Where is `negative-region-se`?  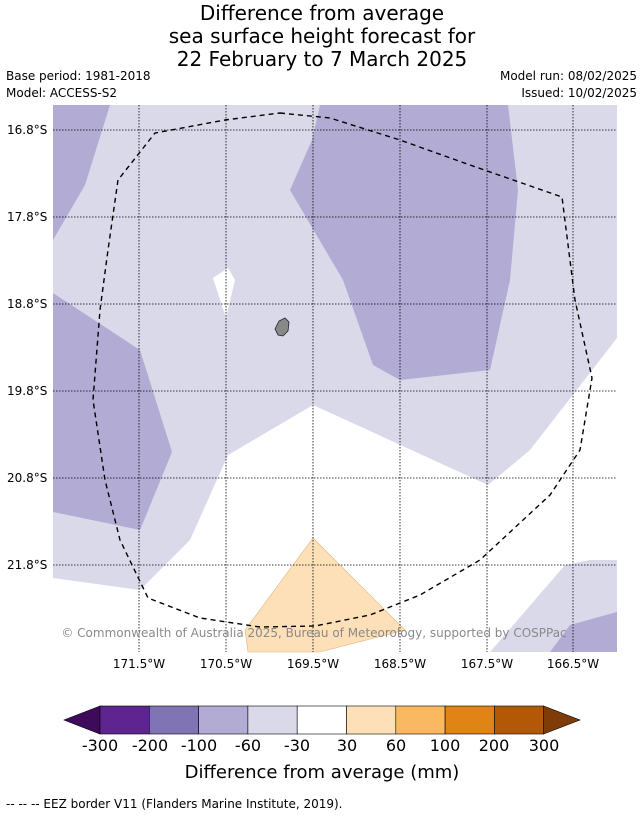 negative-region-se is located at coordinates (583, 632).